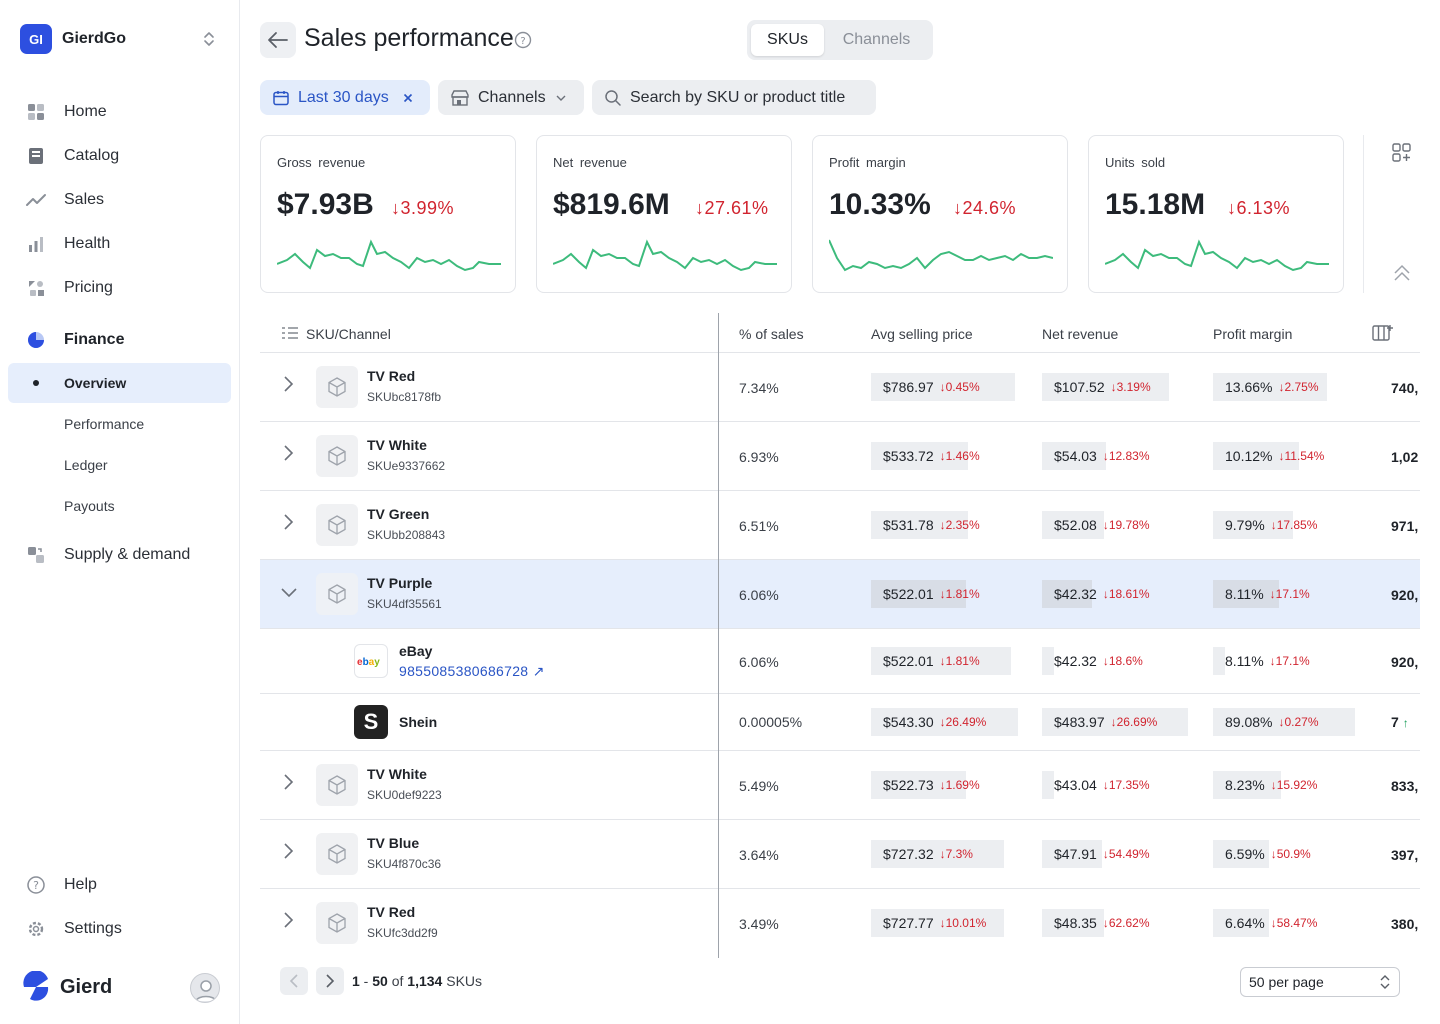  What do you see at coordinates (60, 885) in the screenshot?
I see `sidebar-item-help: ? Help` at bounding box center [60, 885].